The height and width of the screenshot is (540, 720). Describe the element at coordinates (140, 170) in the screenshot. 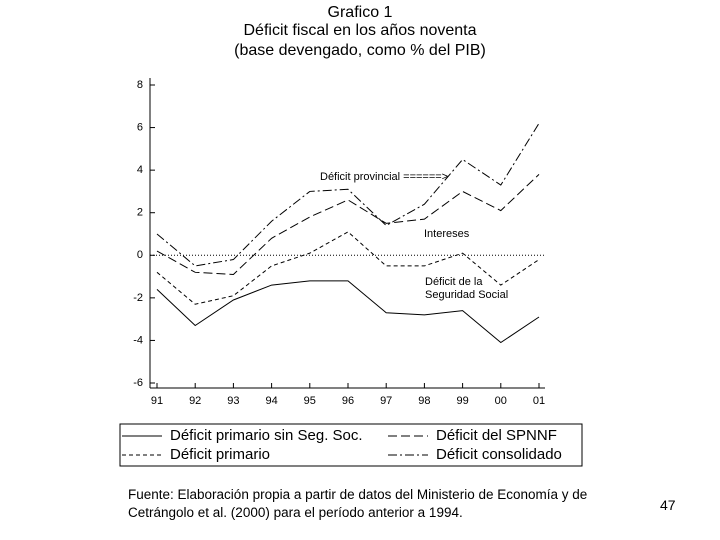

I see `y-tick-label: 4` at that location.